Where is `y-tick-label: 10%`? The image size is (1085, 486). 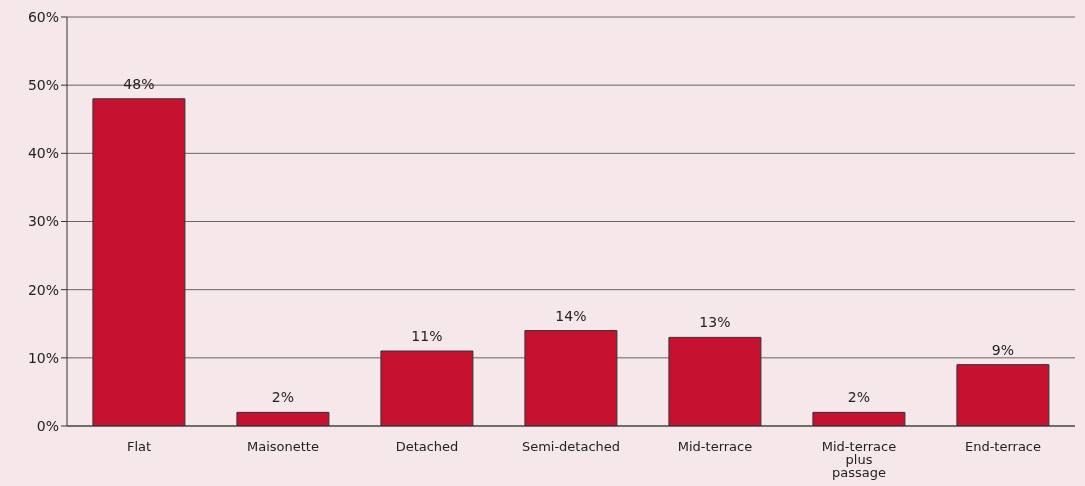
y-tick-label: 10% is located at coordinates (43, 357).